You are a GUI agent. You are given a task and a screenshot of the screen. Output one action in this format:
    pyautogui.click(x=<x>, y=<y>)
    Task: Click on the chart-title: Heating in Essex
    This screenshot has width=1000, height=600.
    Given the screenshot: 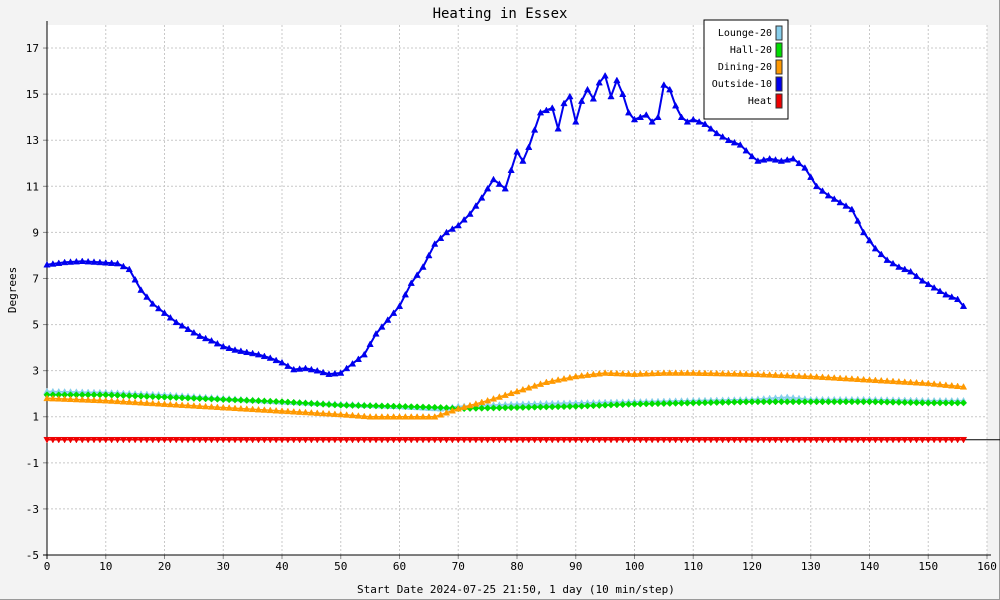 What is the action you would take?
    pyautogui.click(x=500, y=14)
    